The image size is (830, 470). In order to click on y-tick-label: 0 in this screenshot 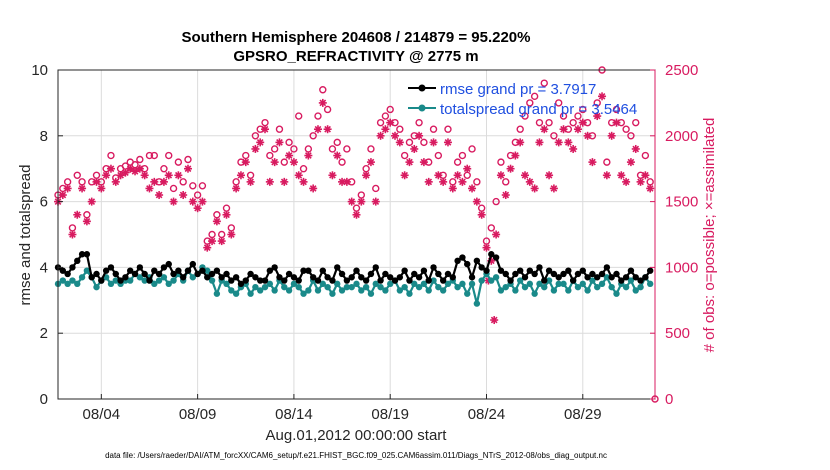, I will do `click(44, 399)`.